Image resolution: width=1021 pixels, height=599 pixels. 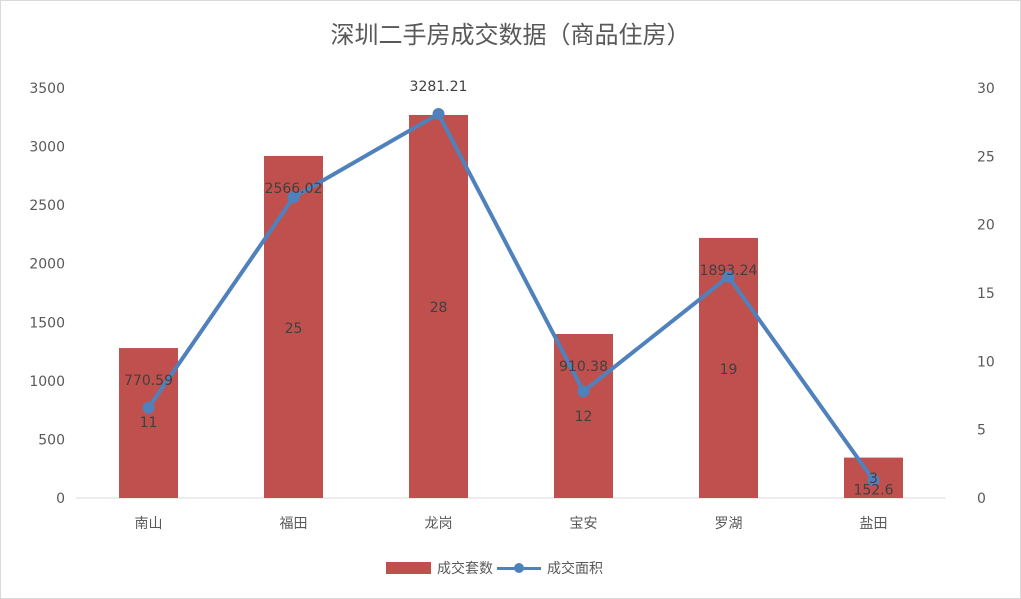 What do you see at coordinates (583, 367) in the screenshot?
I see `bar-data-label: 910.38` at bounding box center [583, 367].